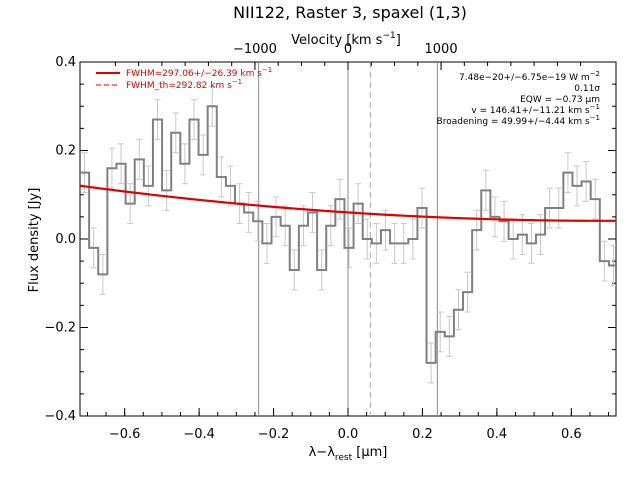  What do you see at coordinates (571, 434) in the screenshot?
I see `x-tick-label-6: 0.6` at bounding box center [571, 434].